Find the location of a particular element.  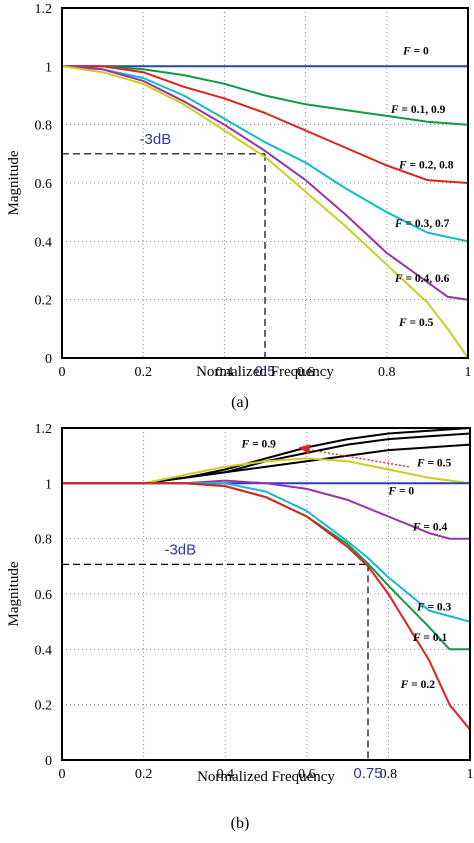

cutoff-label: 0.75 is located at coordinates (367, 773).